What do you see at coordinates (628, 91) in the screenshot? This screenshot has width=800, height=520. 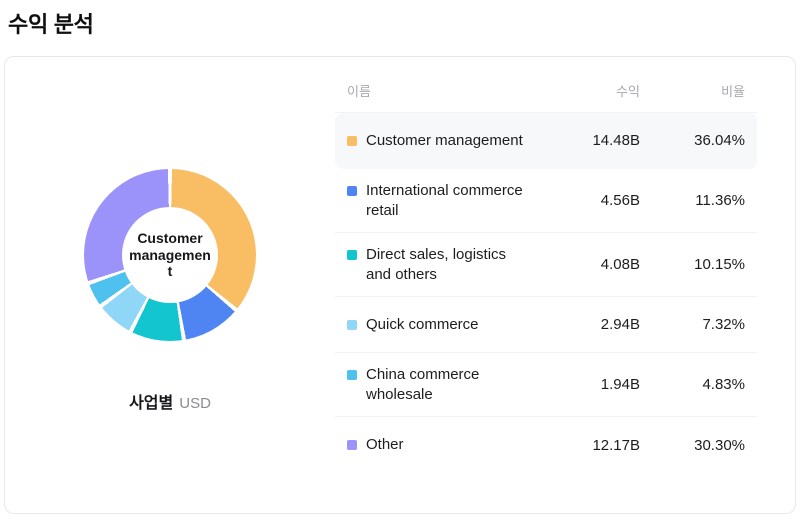 I see `header-revenue: 수익` at bounding box center [628, 91].